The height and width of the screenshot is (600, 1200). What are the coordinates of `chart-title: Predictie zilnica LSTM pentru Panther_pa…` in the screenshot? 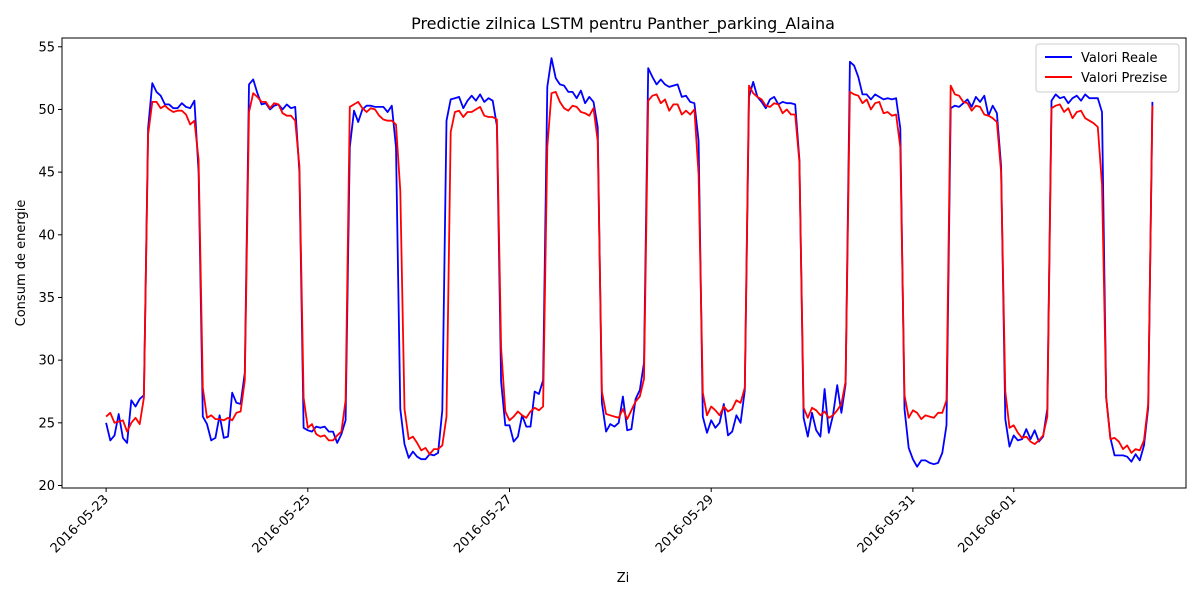 It's located at (623, 24).